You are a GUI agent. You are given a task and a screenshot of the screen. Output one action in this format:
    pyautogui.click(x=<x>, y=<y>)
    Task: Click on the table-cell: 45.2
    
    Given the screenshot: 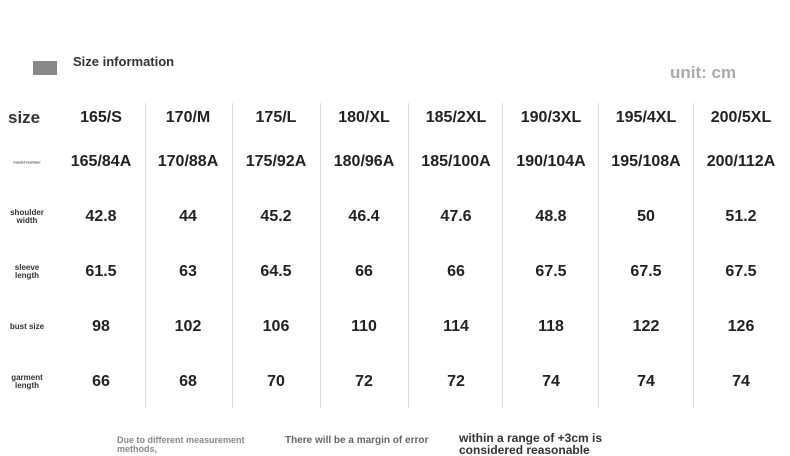 What is the action you would take?
    pyautogui.click(x=276, y=216)
    